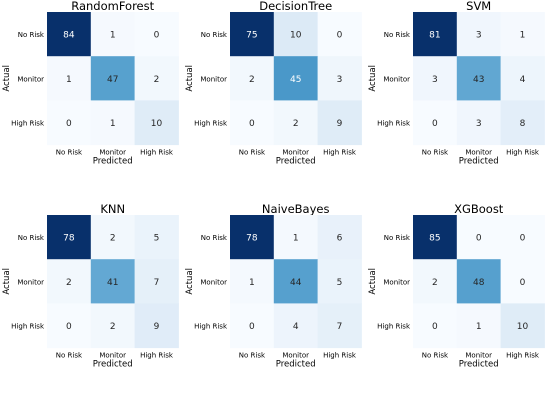 The width and height of the screenshot is (550, 411). What do you see at coordinates (435, 356) in the screenshot?
I see `x-tick-label: No Risk` at bounding box center [435, 356].